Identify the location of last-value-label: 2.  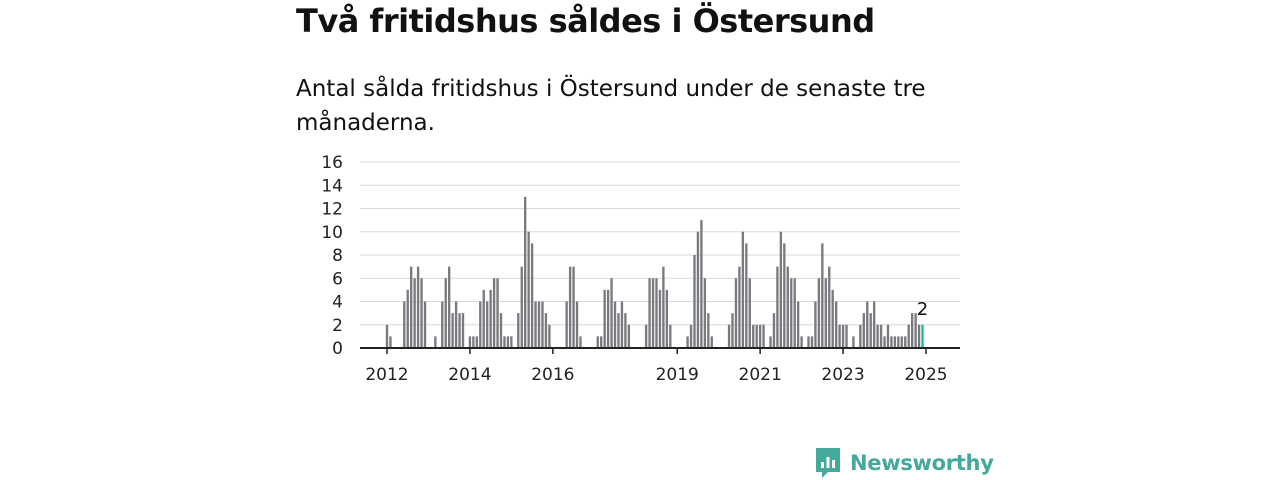
(922, 309).